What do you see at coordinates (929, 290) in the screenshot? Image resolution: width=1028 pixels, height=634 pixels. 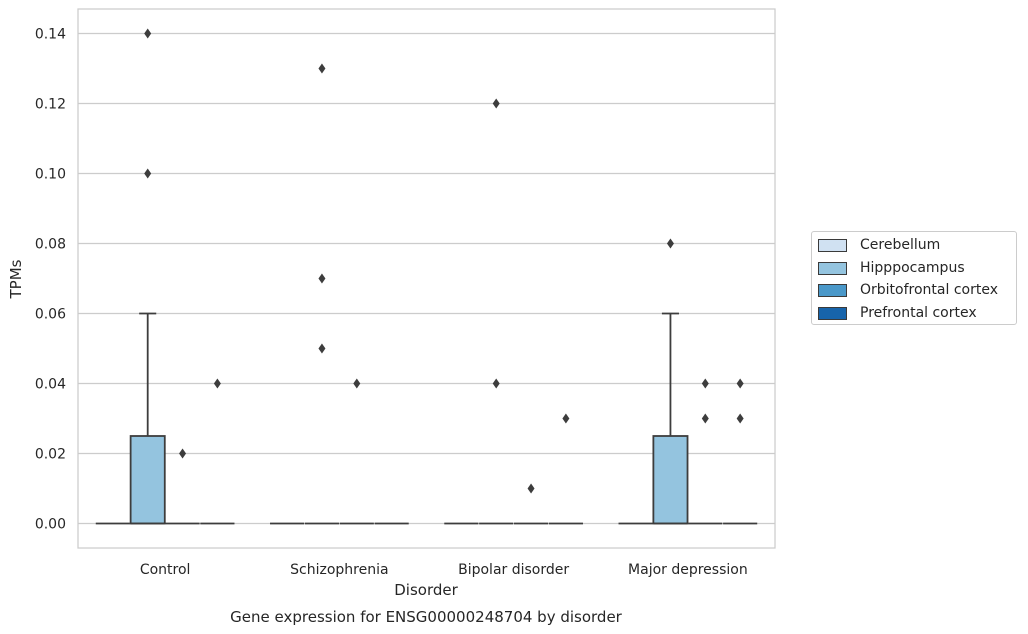 I see `legend-label-orbitofrontal-cortex: Orbitofrontal cortex` at bounding box center [929, 290].